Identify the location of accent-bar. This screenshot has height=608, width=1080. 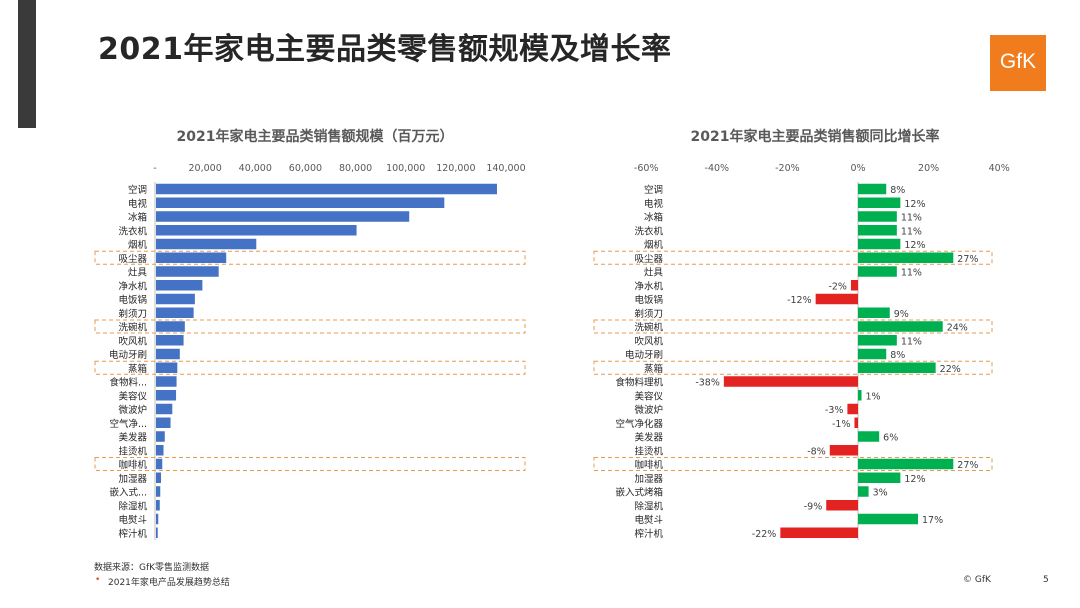
(27, 64).